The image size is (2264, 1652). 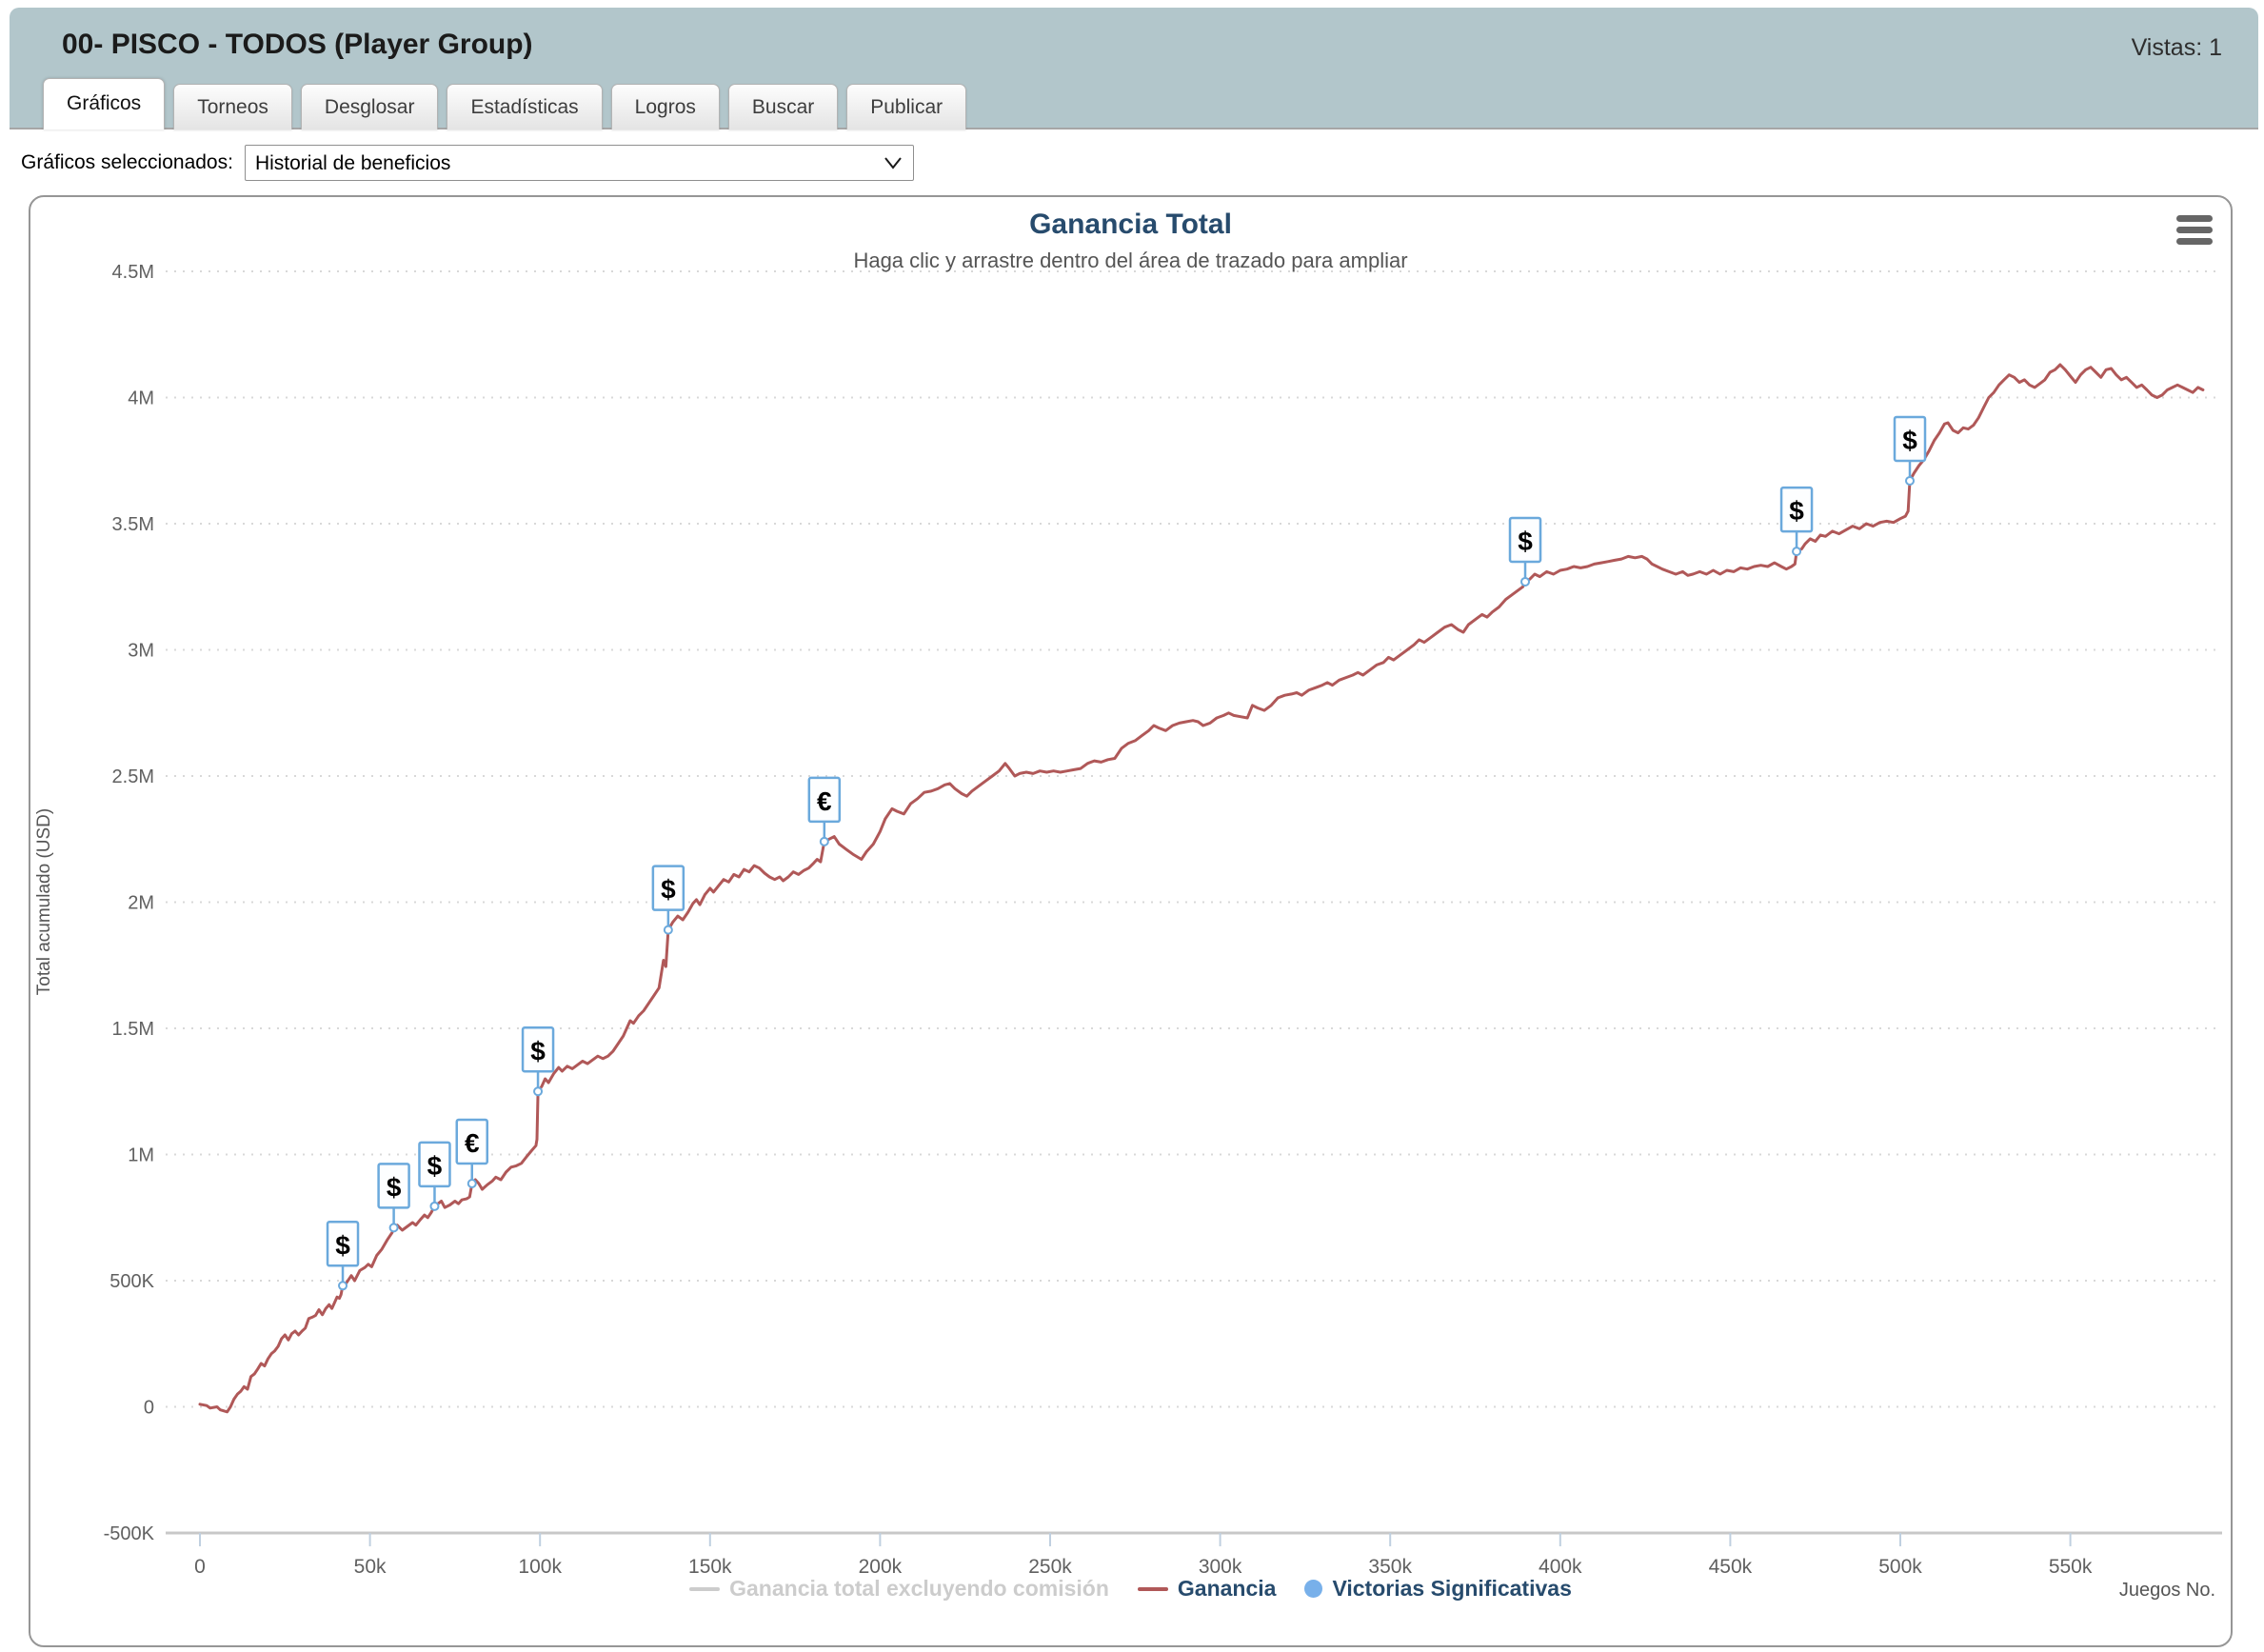 What do you see at coordinates (104, 104) in the screenshot?
I see `tab-graficos: Gráficos` at bounding box center [104, 104].